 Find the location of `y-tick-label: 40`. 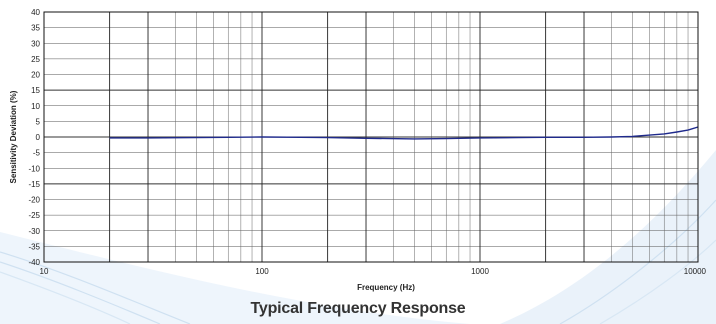

y-tick-label: 40 is located at coordinates (35, 12).